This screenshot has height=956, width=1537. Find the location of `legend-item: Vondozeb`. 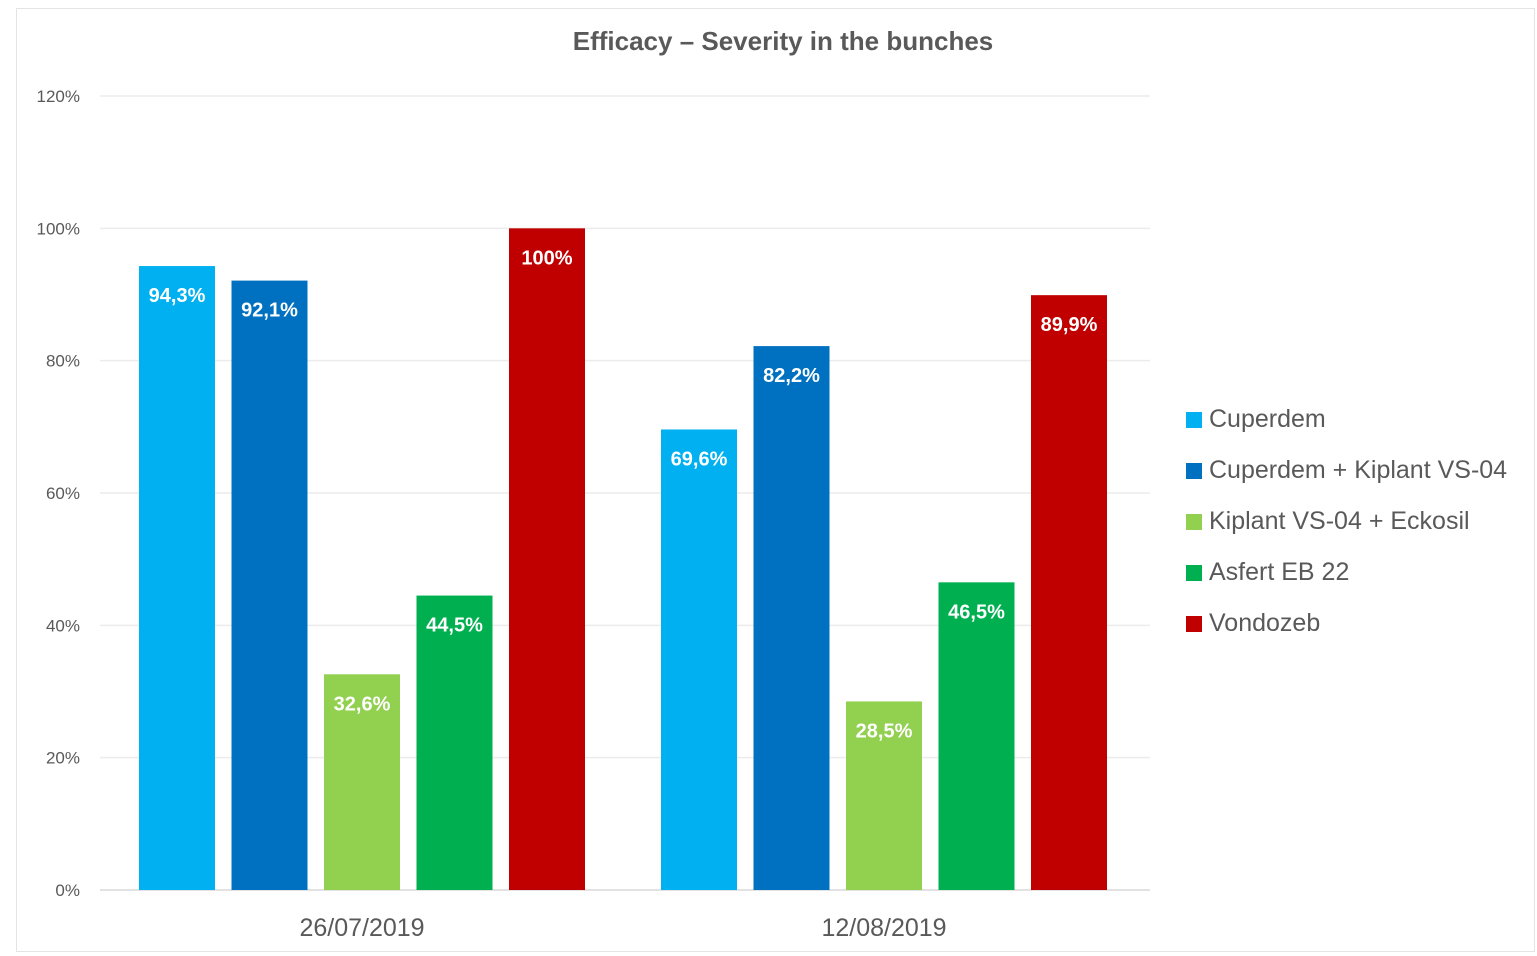

legend-item: Vondozeb is located at coordinates (1346, 623).